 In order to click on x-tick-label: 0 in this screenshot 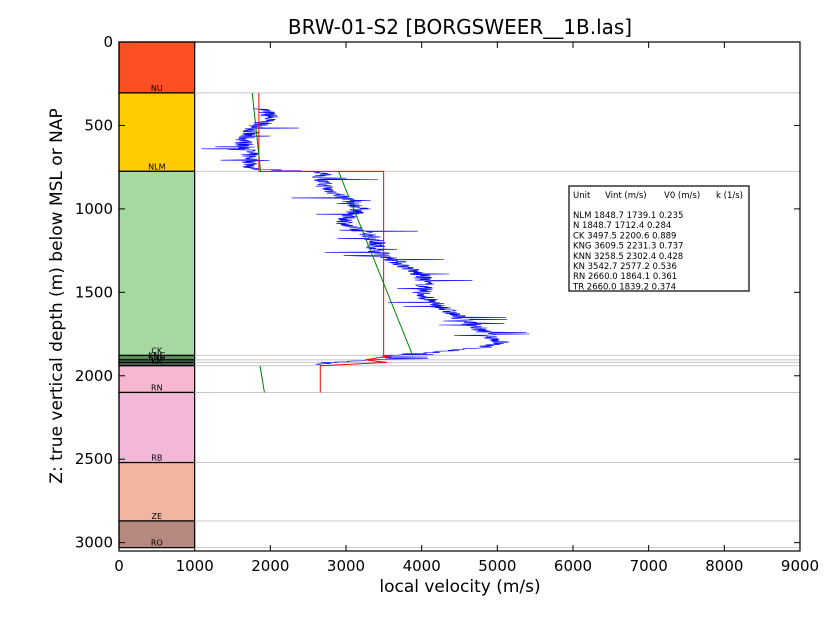, I will do `click(119, 566)`.